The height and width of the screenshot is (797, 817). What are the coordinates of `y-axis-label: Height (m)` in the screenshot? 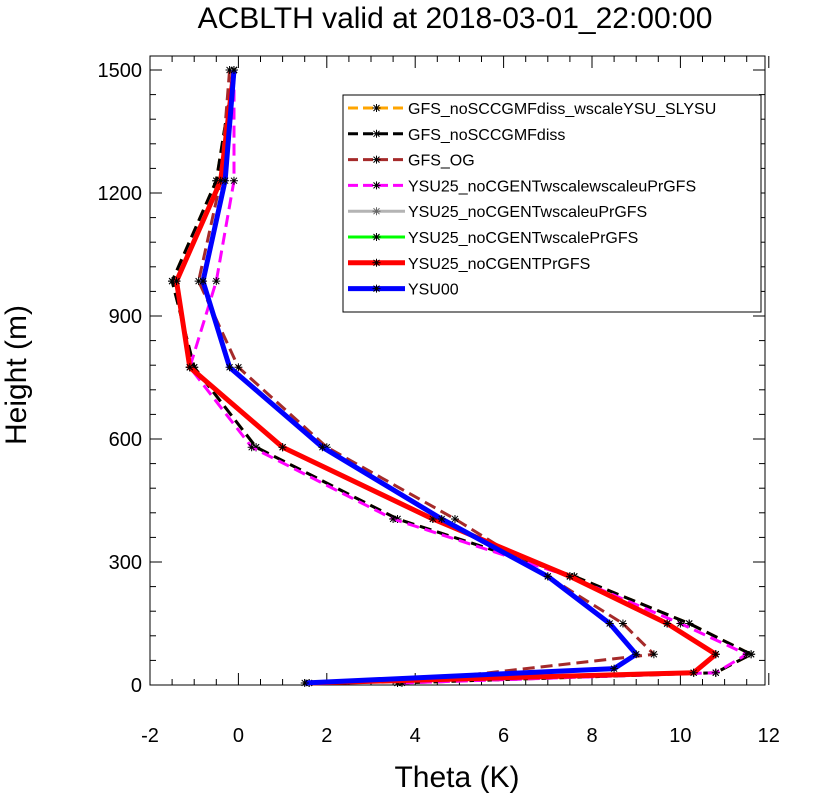 It's located at (16, 375).